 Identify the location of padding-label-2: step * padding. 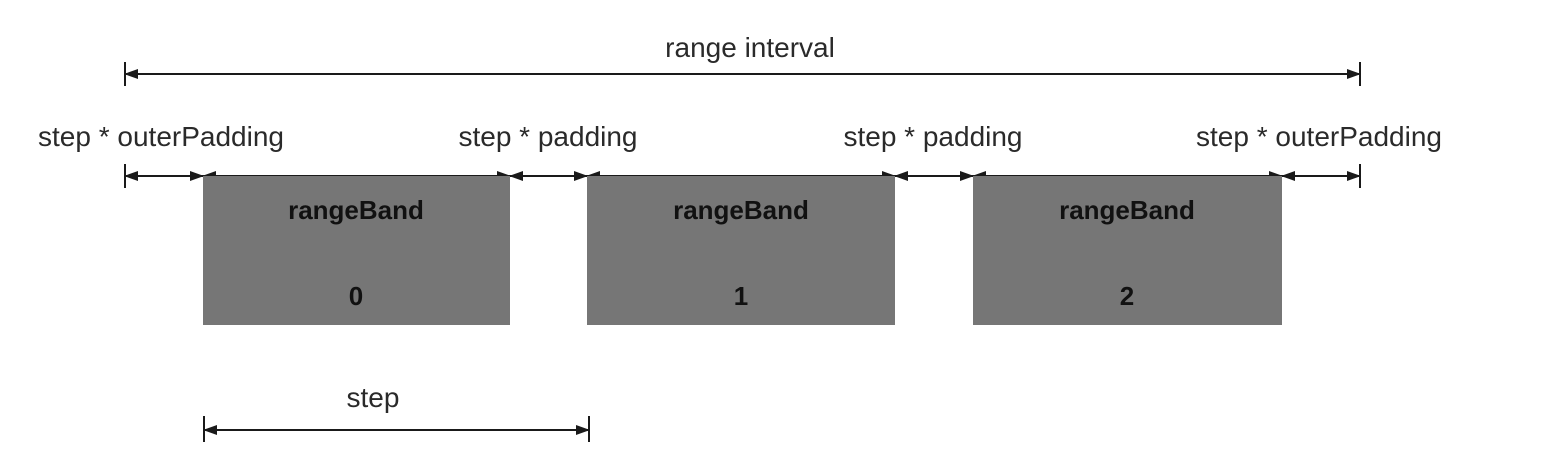
(932, 136).